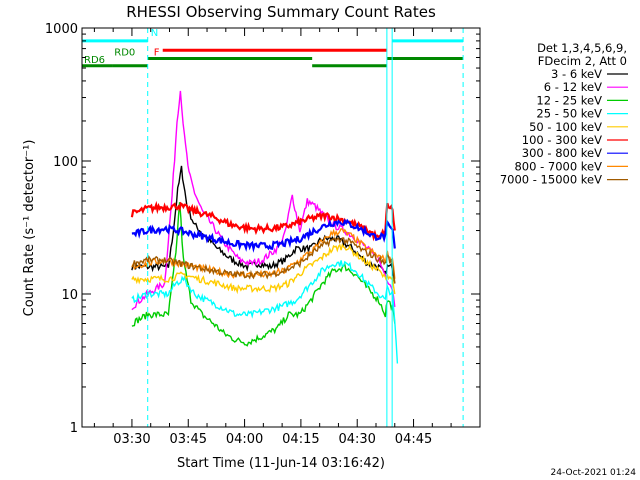 The height and width of the screenshot is (480, 640). What do you see at coordinates (263, 235) in the screenshot?
I see `series-line-300-800-kev` at bounding box center [263, 235].